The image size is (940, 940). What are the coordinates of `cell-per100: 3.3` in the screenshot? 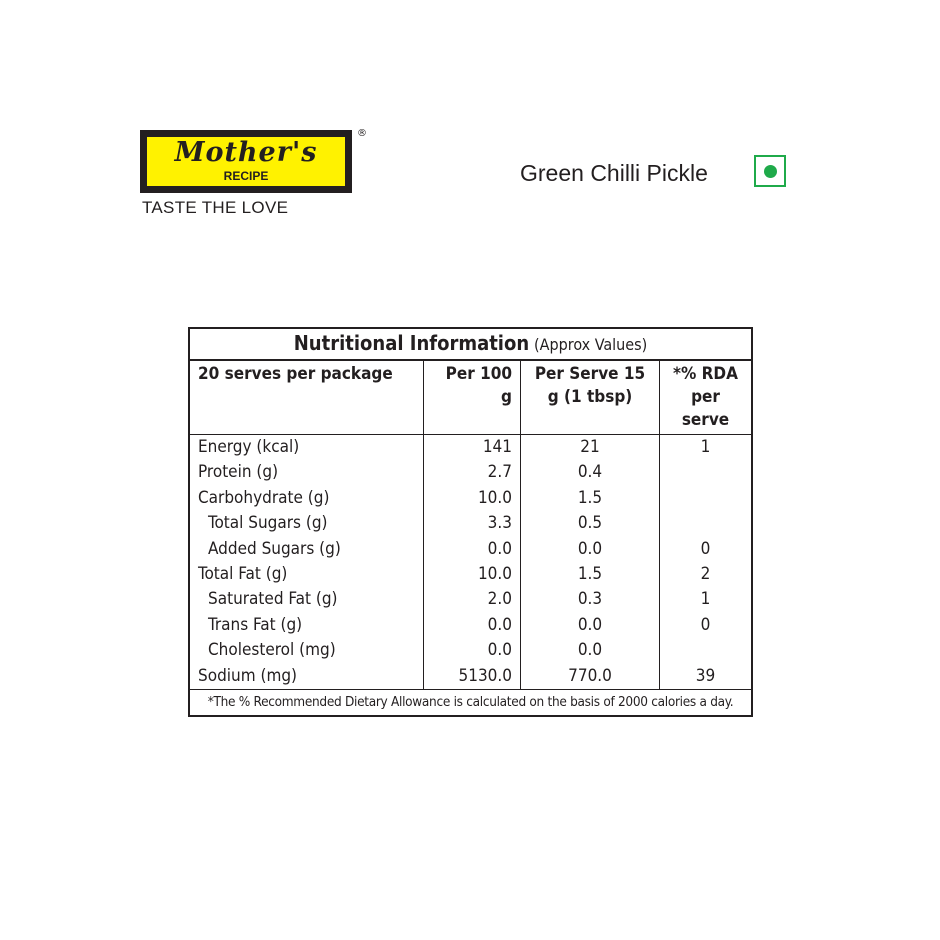 It's located at (472, 524).